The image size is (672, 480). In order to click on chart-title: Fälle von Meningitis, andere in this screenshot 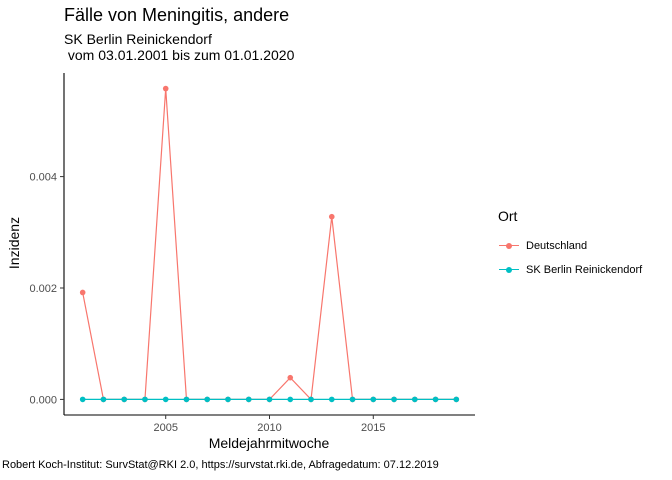, I will do `click(177, 15)`.